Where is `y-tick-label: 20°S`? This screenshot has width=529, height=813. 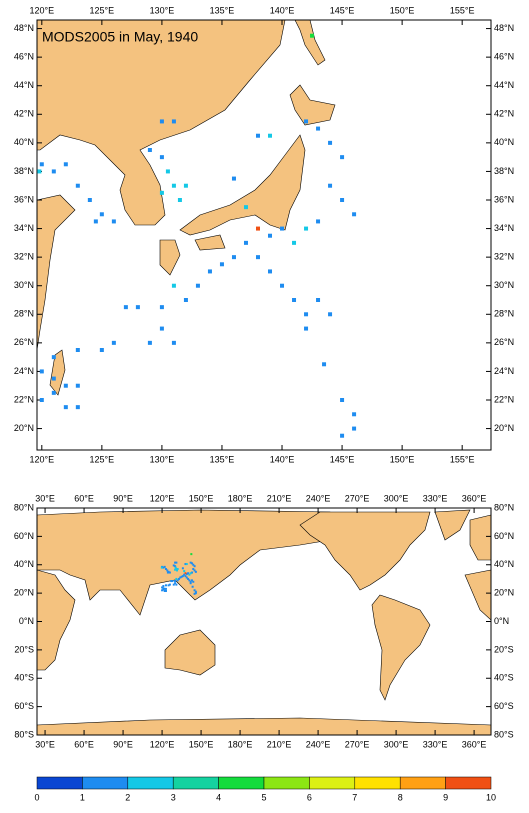 y-tick-label: 20°S is located at coordinates (504, 649).